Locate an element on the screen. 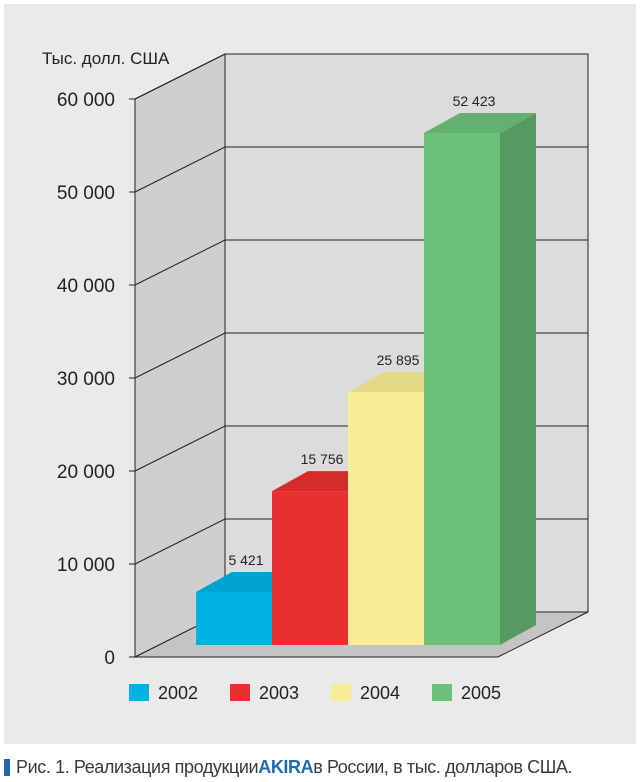 The image size is (641, 782). y-tick-label: 30 000 is located at coordinates (86, 379).